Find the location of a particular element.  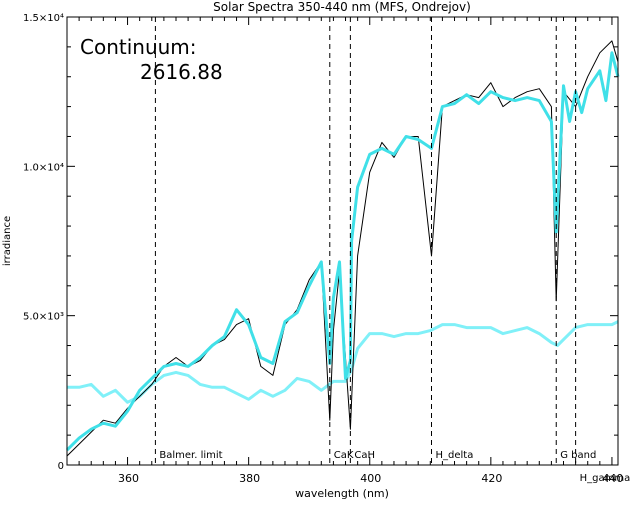

reference-line-label: Balmer. limit is located at coordinates (190, 455).